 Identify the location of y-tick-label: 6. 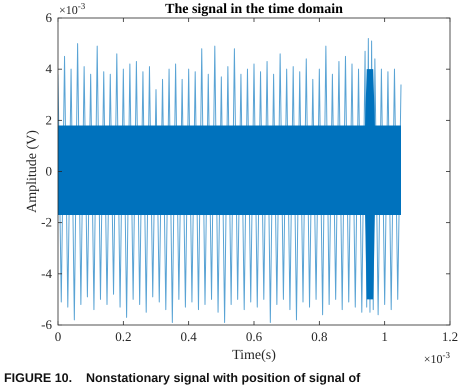
(49, 17).